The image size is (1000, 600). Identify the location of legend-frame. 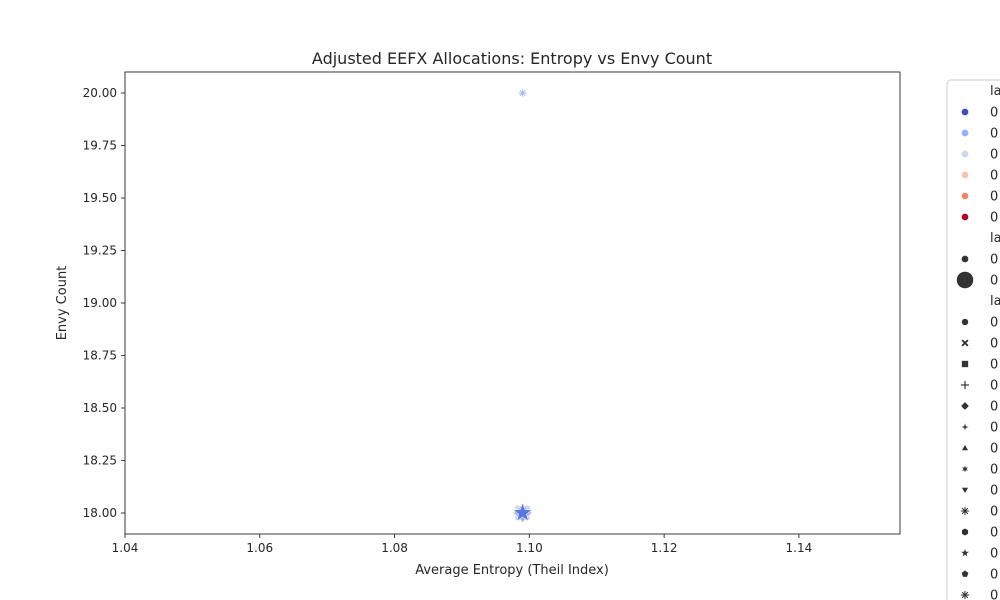
(973, 339).